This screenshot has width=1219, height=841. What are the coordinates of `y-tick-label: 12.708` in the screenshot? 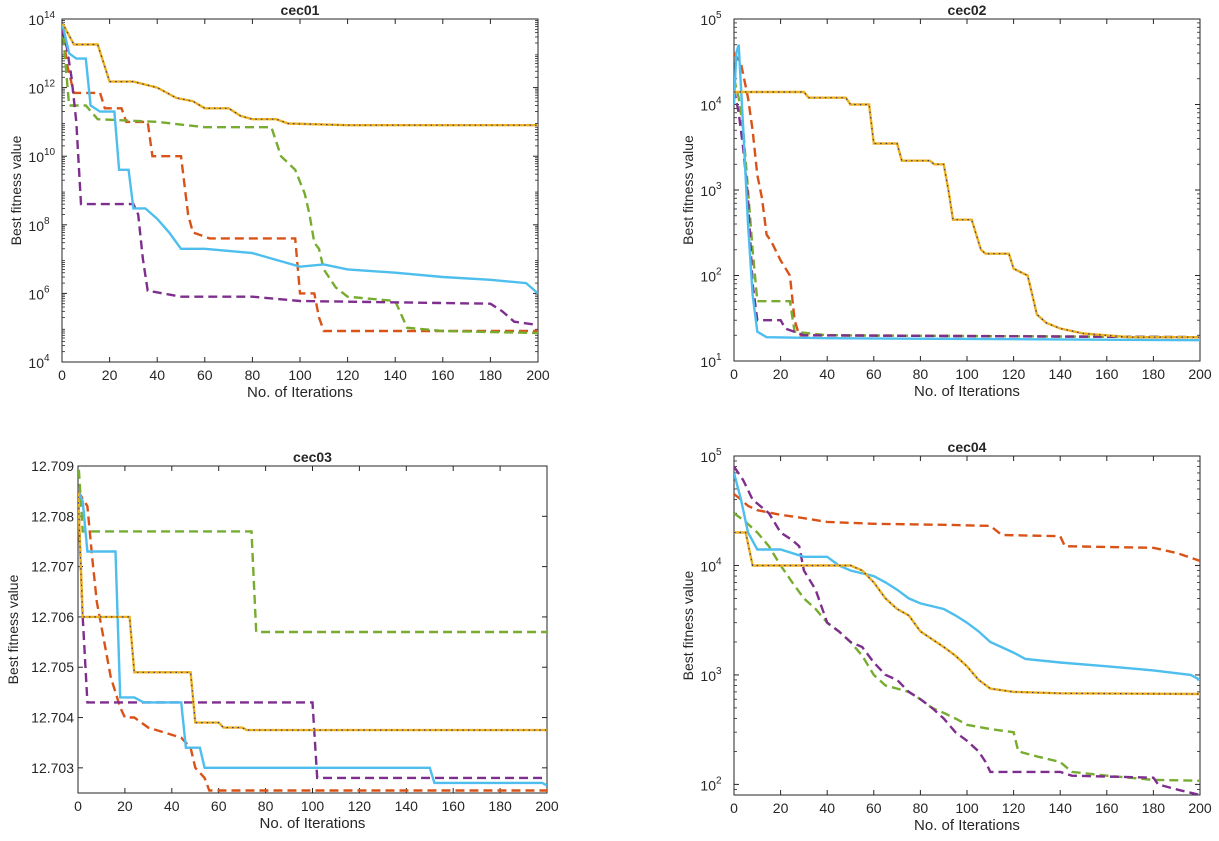 It's located at (52, 516).